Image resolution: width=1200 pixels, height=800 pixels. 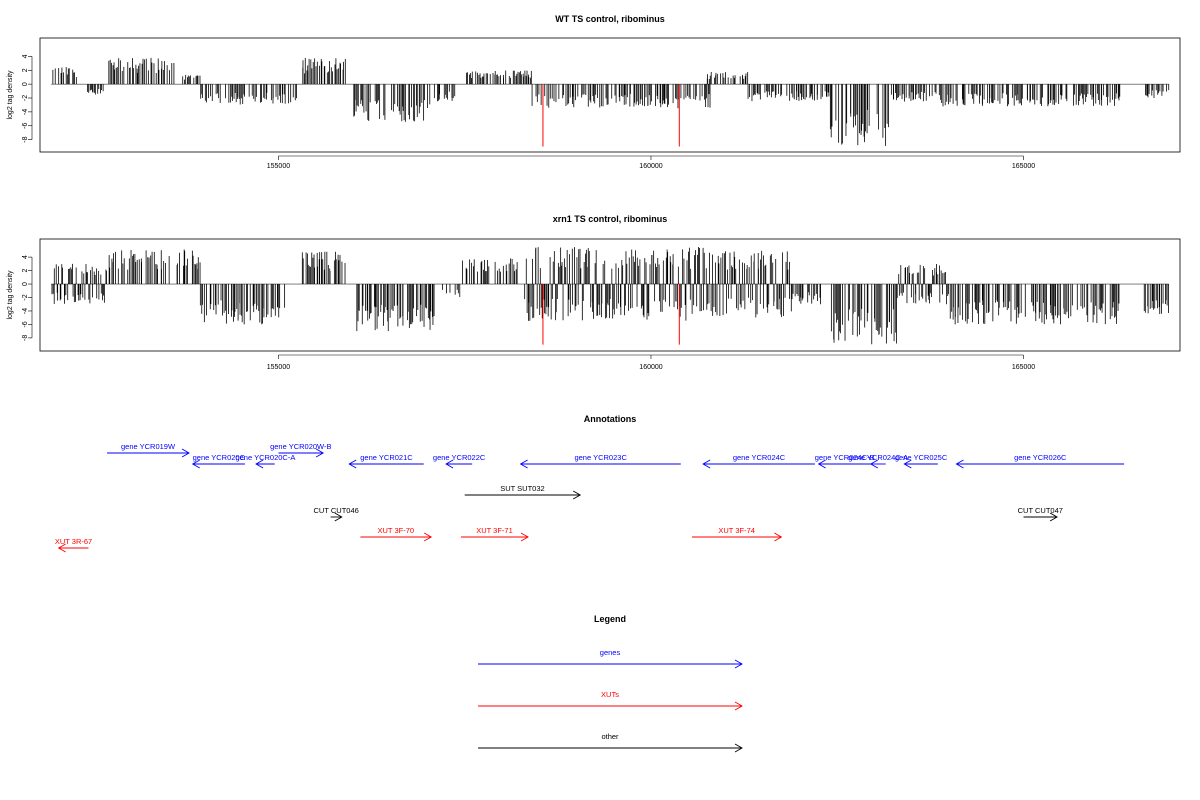 I want to click on annotation-label: XUT 3F-74, so click(x=736, y=530).